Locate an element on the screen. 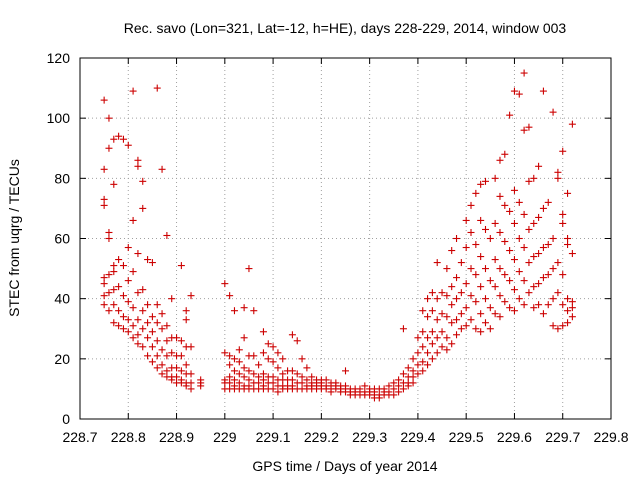 The height and width of the screenshot is (480, 640). x-tick-label: 229.3 is located at coordinates (369, 437).